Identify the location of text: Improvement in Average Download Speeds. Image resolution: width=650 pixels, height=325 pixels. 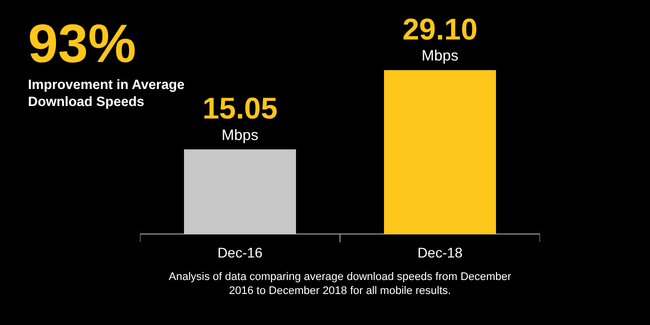
(107, 93).